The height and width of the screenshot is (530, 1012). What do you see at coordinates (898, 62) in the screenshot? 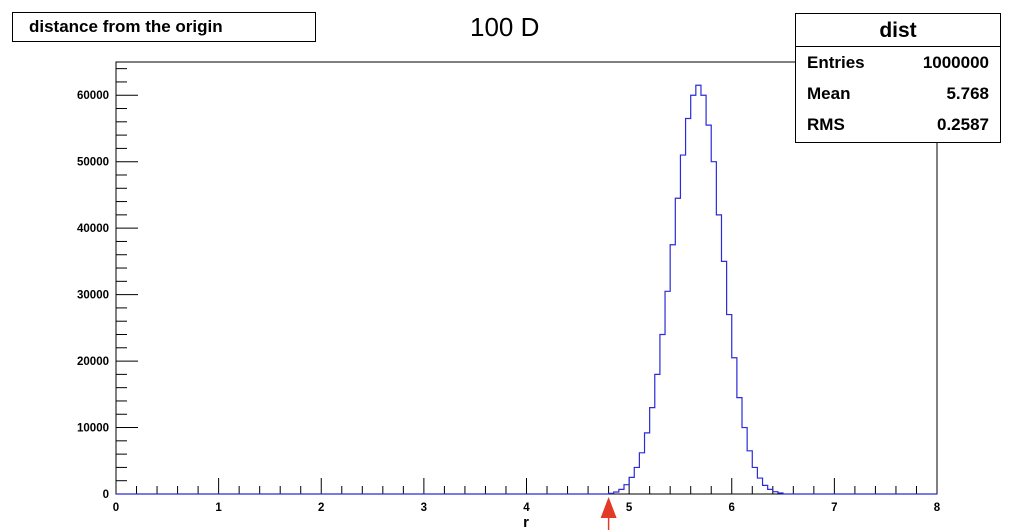
I see `stats-row-entries: Entries 1000000` at bounding box center [898, 62].